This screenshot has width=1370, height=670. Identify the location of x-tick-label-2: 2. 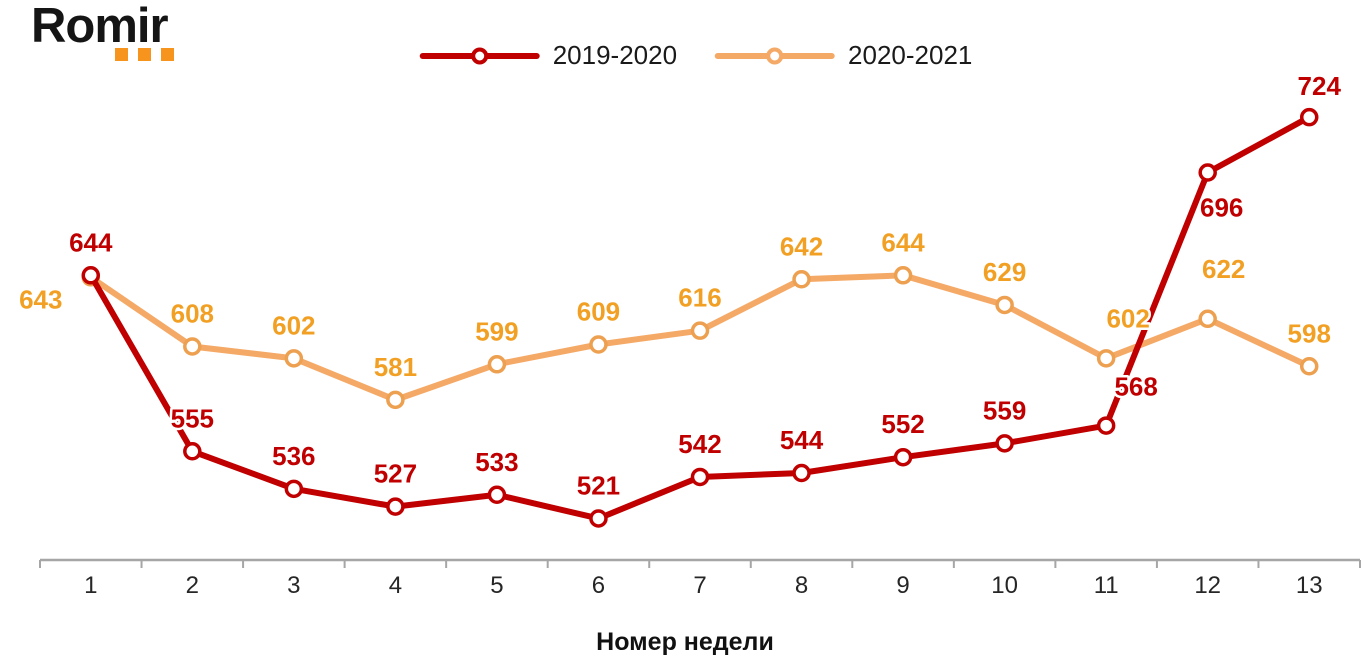
(192, 585).